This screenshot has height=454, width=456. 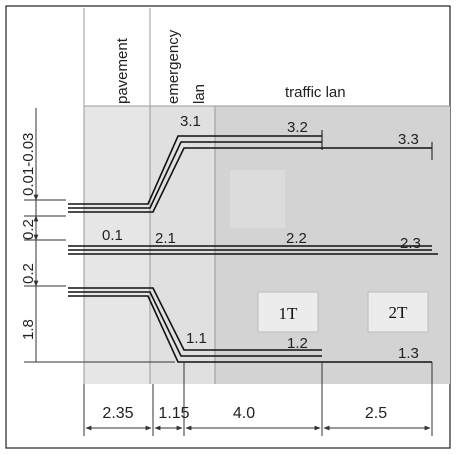 I want to click on sensor-2t-label: 2T, so click(x=399, y=312).